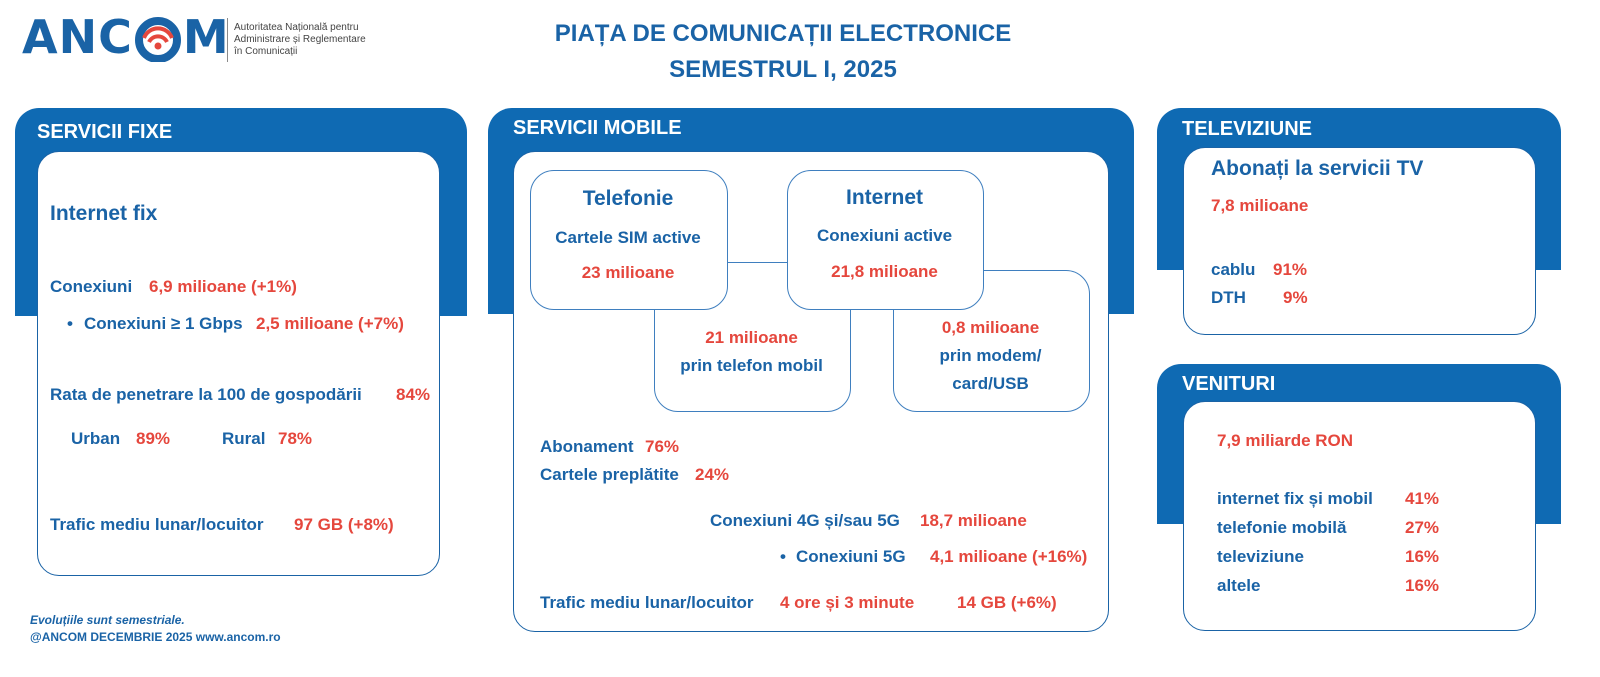 Image resolution: width=1600 pixels, height=677 pixels. Describe the element at coordinates (1359, 516) in the screenshot. I see `revenue-card` at that location.